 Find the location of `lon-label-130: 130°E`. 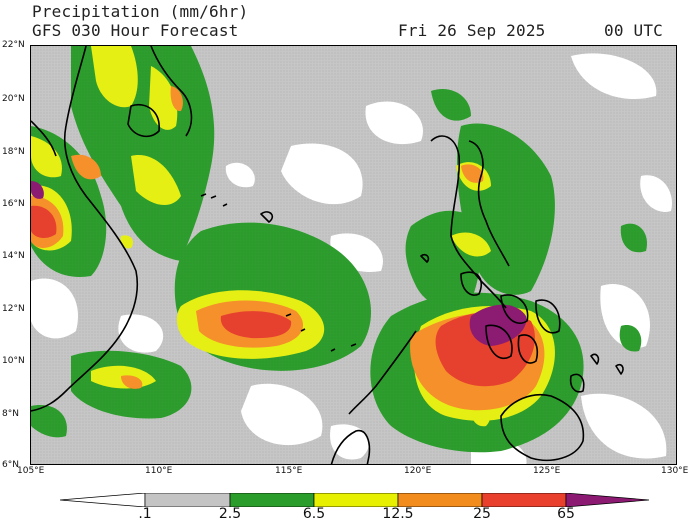

lon-label-130: 130°E is located at coordinates (675, 471).